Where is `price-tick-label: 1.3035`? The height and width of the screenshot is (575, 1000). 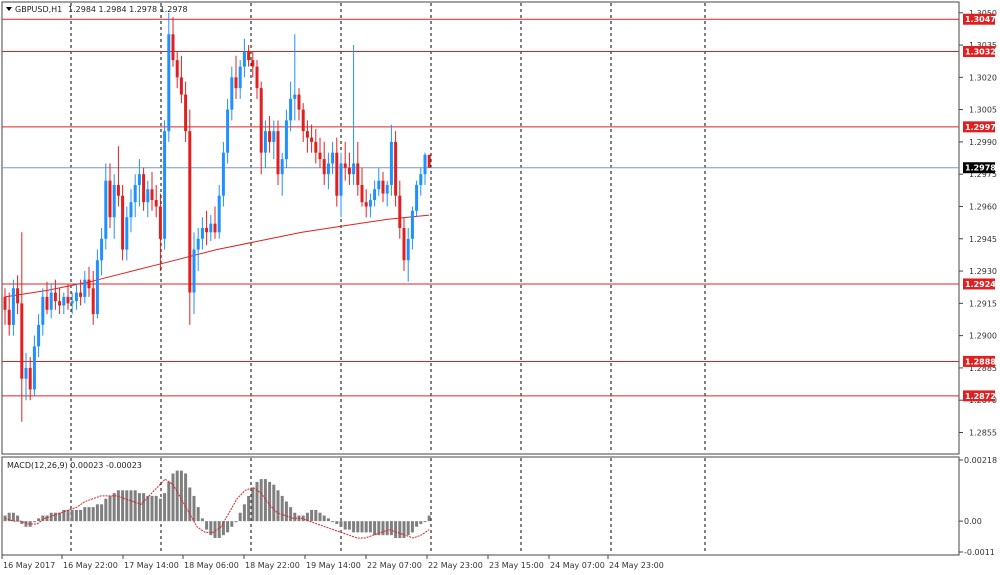
price-tick-label: 1.3035 is located at coordinates (983, 45).